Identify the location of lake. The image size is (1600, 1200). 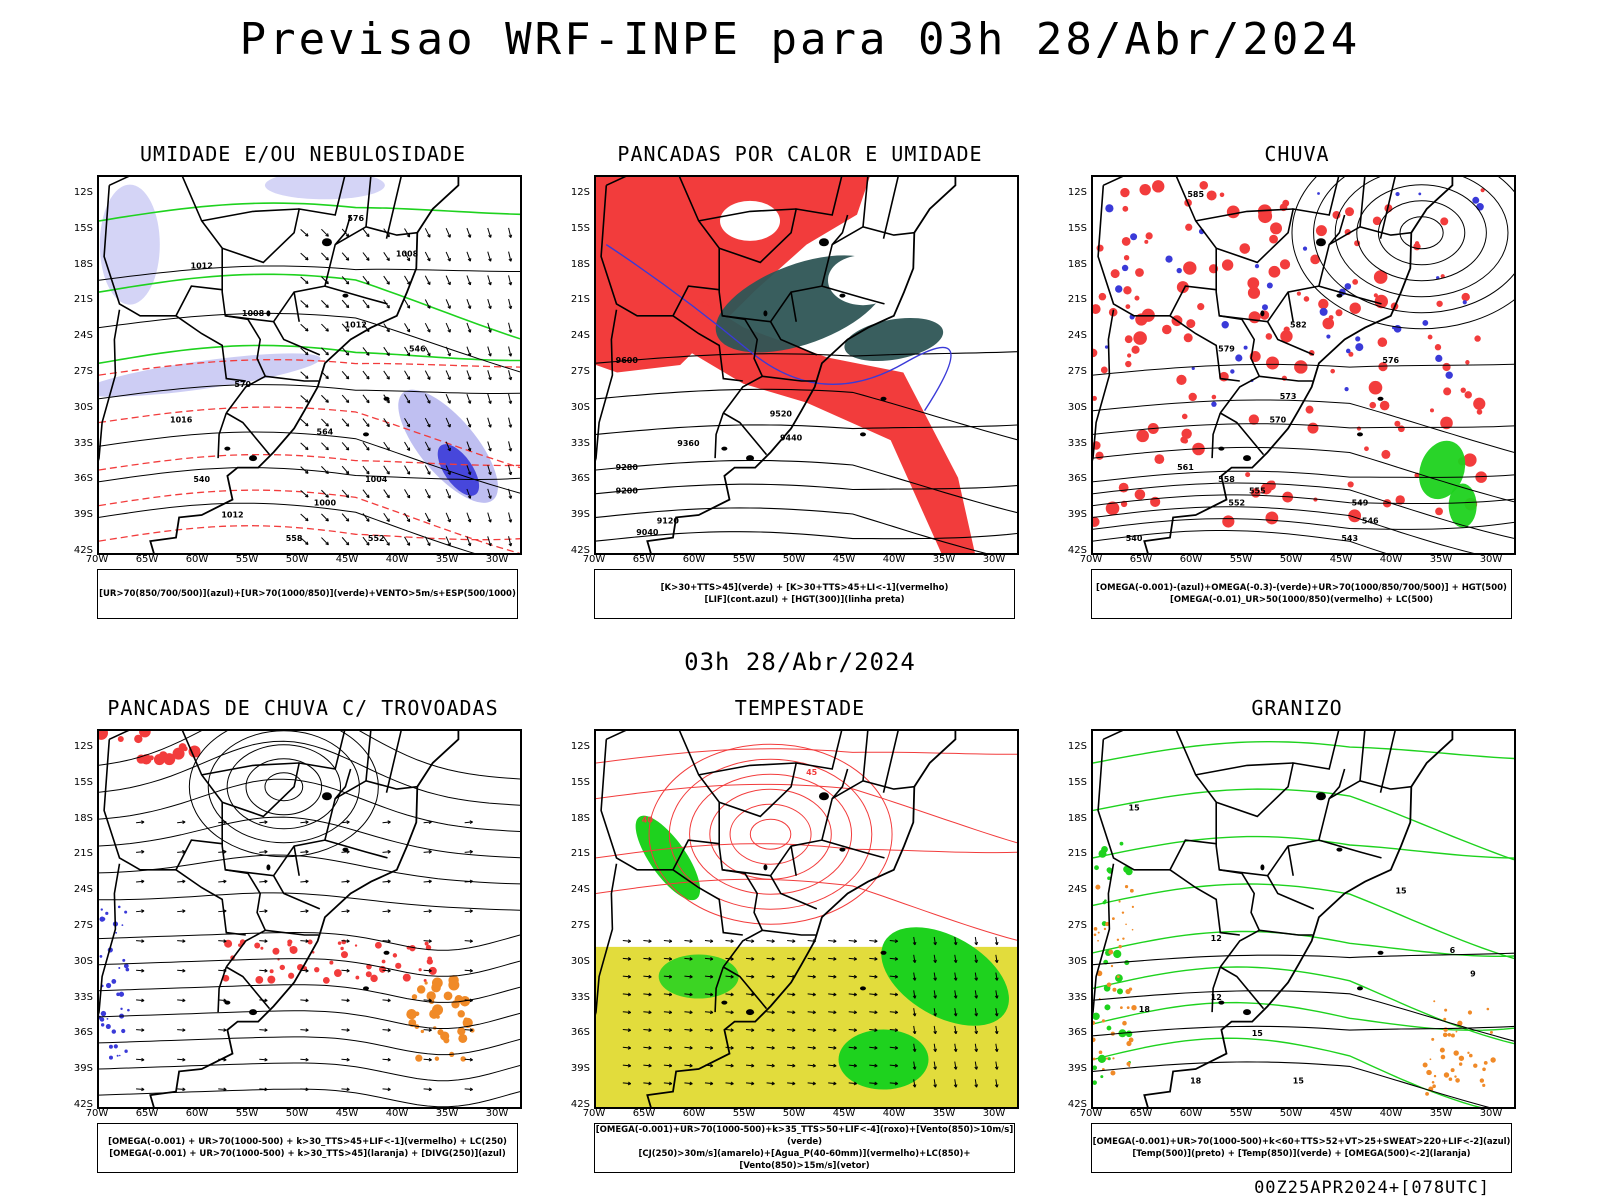
(386, 952).